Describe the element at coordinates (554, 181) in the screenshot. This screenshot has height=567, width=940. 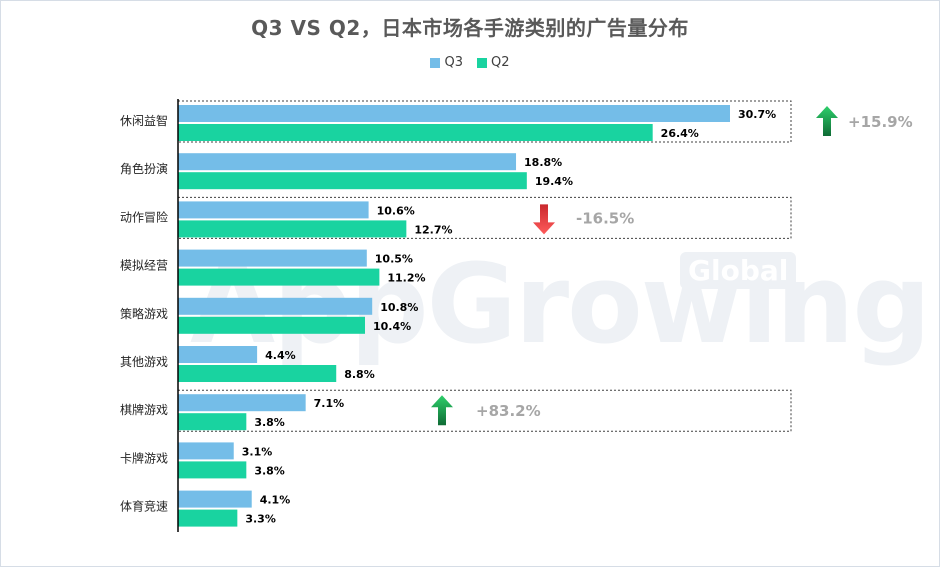
I see `value-label-q2: 19.4%` at that location.